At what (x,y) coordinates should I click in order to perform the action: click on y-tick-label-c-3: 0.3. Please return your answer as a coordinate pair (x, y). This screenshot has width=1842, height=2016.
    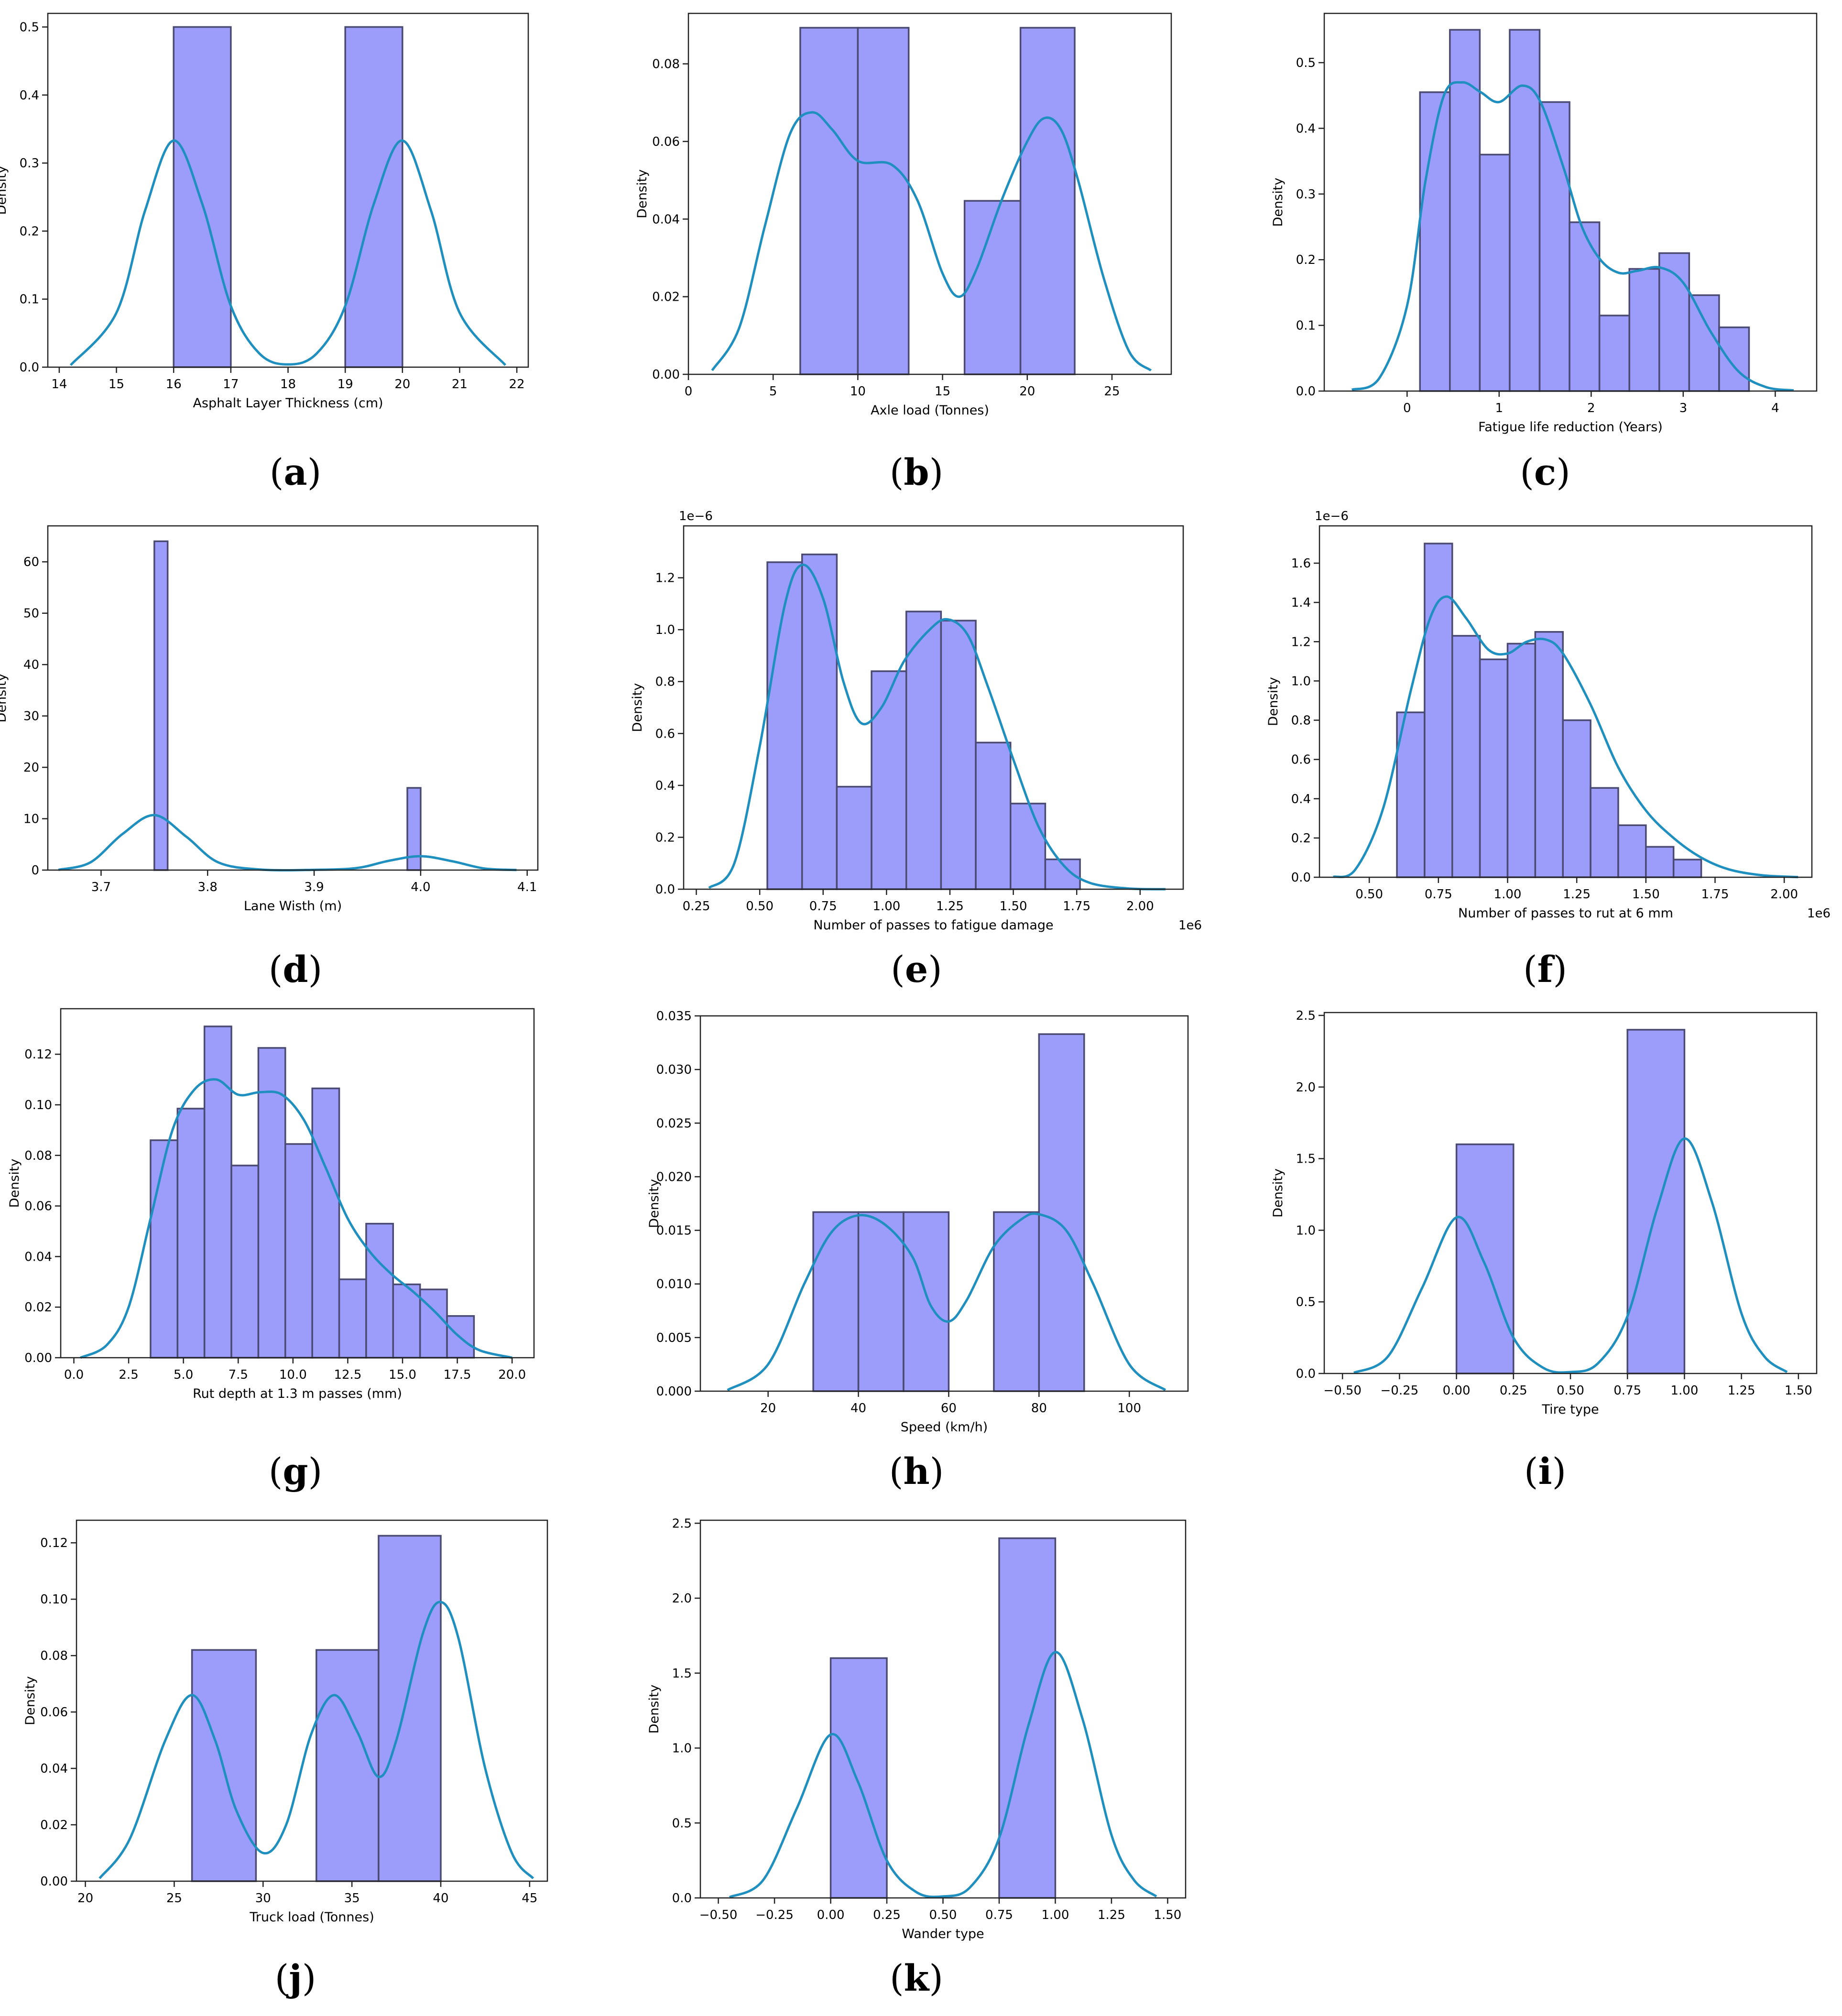
    Looking at the image, I should click on (1306, 194).